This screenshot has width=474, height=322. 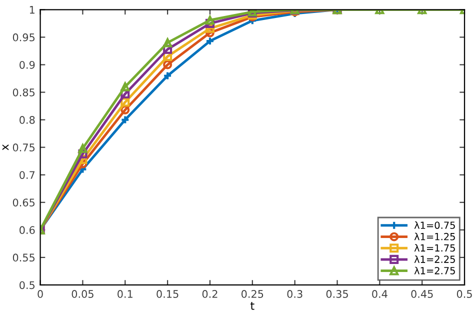 What do you see at coordinates (27, 175) in the screenshot?
I see `y-tick-label: 0.7` at bounding box center [27, 175].